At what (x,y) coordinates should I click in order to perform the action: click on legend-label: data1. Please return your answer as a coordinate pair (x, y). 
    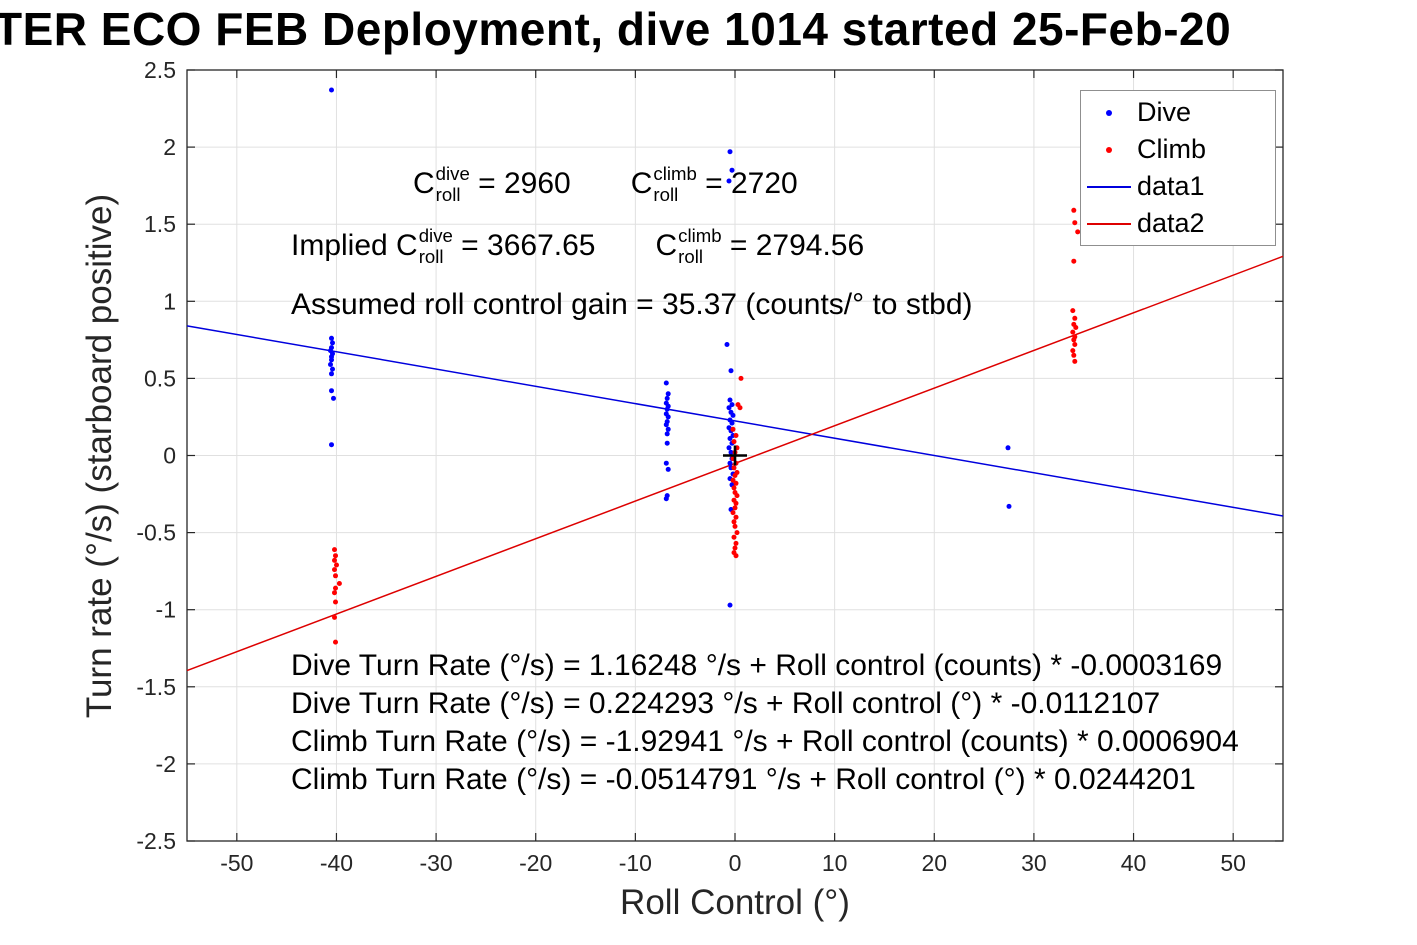
    Looking at the image, I should click on (1171, 186).